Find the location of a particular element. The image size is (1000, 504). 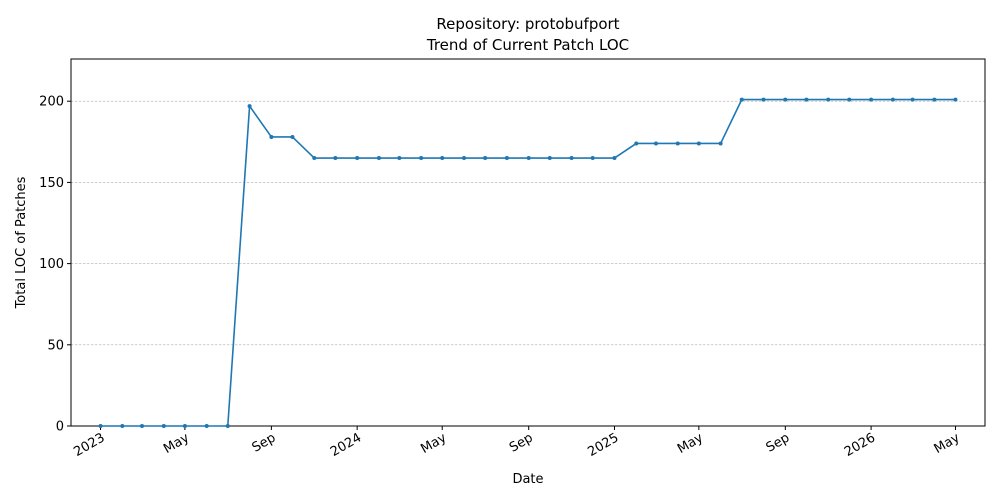

y-axis-label: Total LOC of Patches is located at coordinates (21, 242).